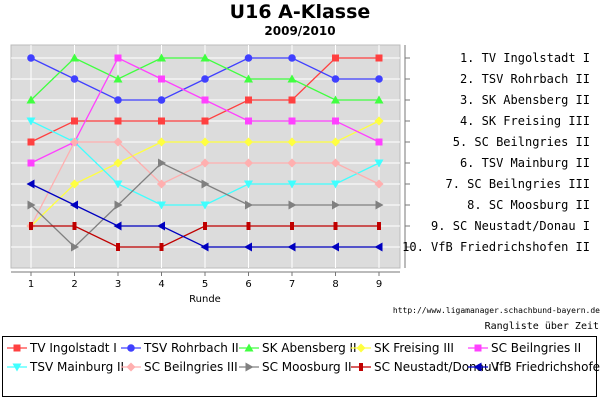 The width and height of the screenshot is (600, 400). I want to click on legend-item: SC Beilngries III, so click(179, 367).